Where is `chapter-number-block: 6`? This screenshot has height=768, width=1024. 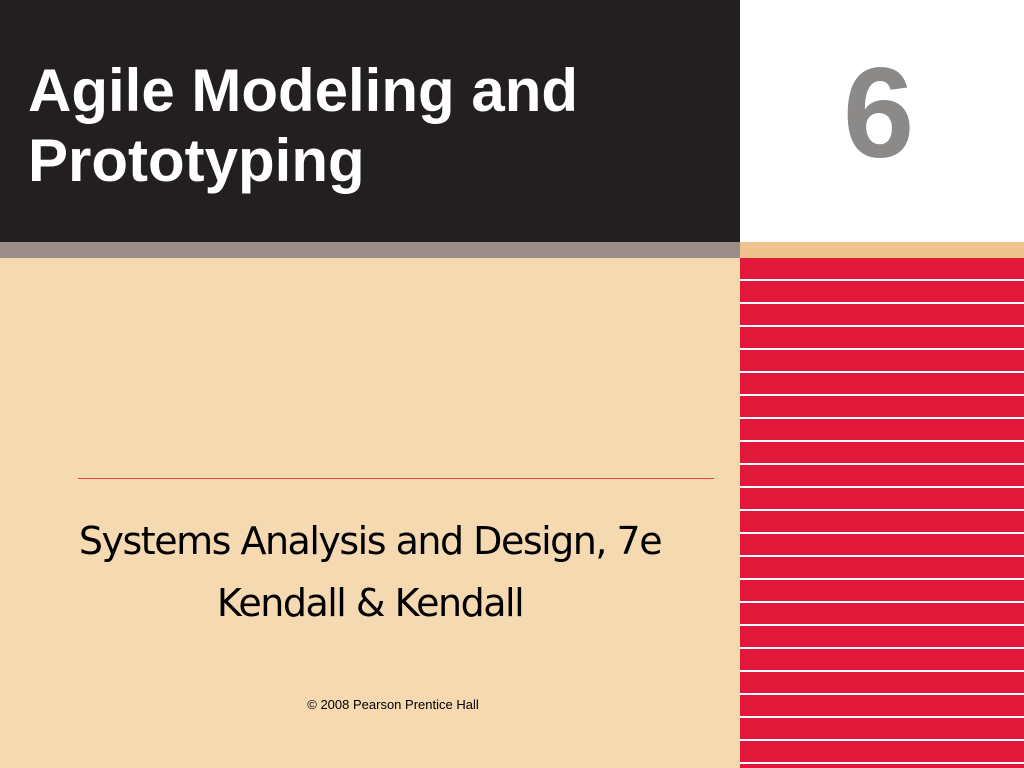 chapter-number-block: 6 is located at coordinates (882, 121).